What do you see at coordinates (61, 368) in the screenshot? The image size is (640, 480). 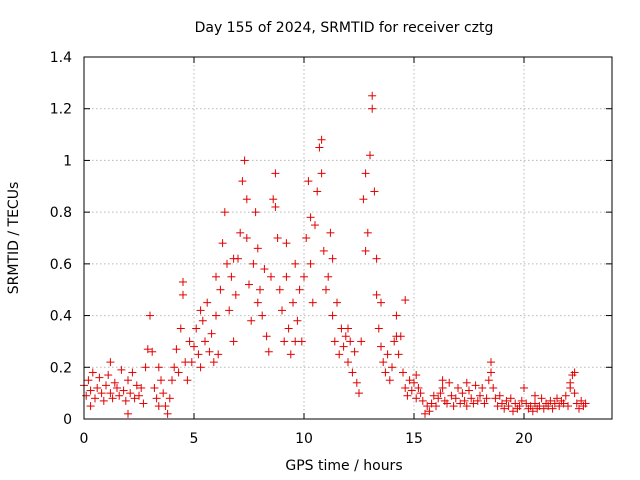 I see `y-tick-label: 0.2` at bounding box center [61, 368].